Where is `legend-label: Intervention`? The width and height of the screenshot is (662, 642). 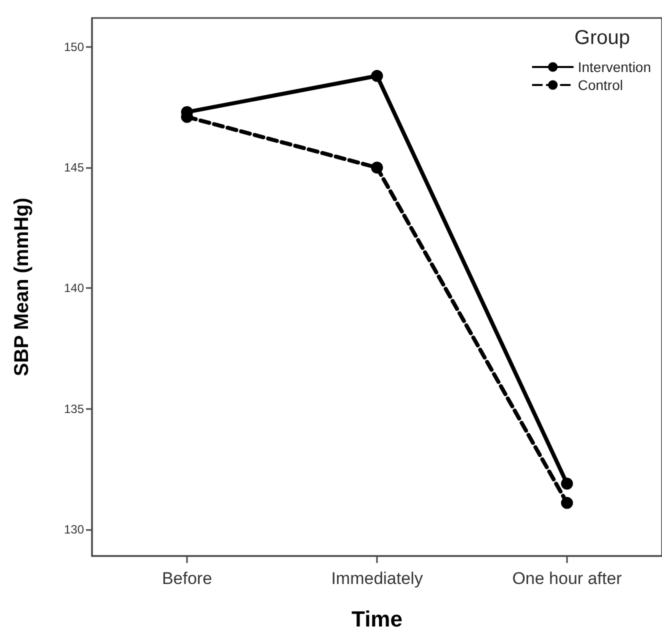
legend-label: Intervention is located at coordinates (615, 67).